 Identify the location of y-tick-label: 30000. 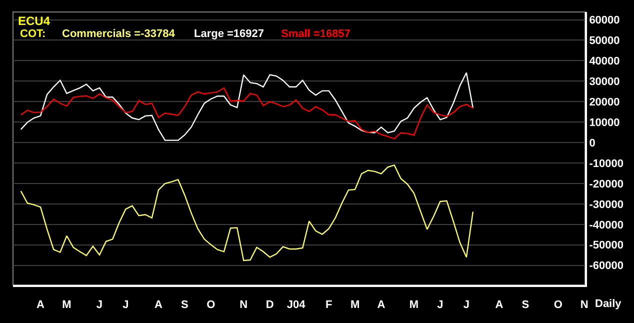
(604, 82).